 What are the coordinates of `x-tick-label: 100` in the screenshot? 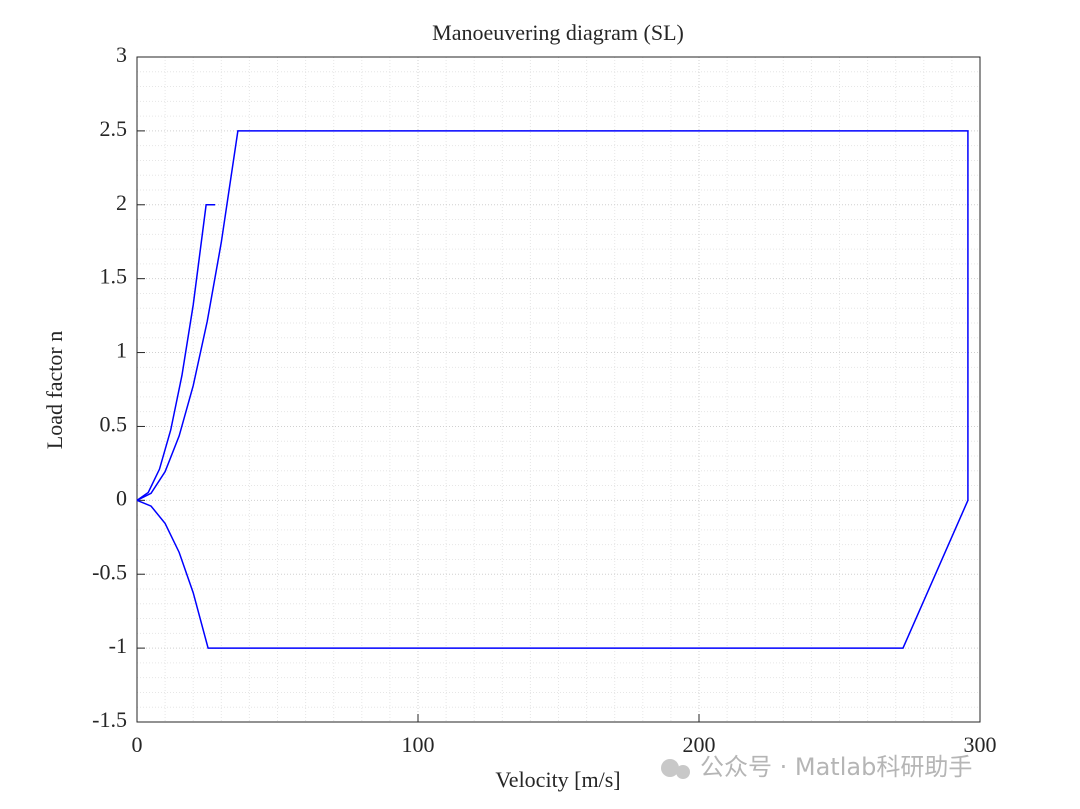 It's located at (418, 744).